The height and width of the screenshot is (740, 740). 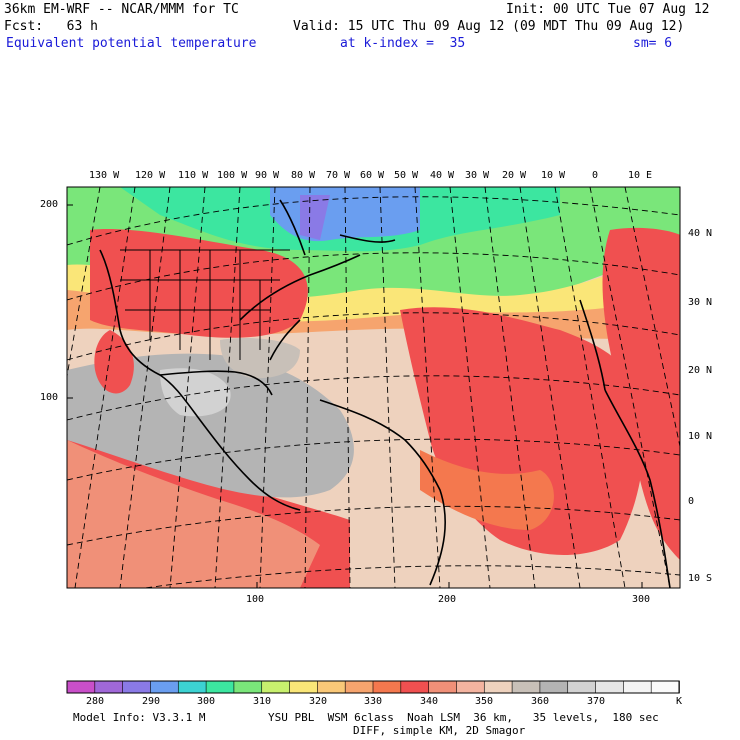 What do you see at coordinates (691, 501) in the screenshot?
I see `lat-label: 0` at bounding box center [691, 501].